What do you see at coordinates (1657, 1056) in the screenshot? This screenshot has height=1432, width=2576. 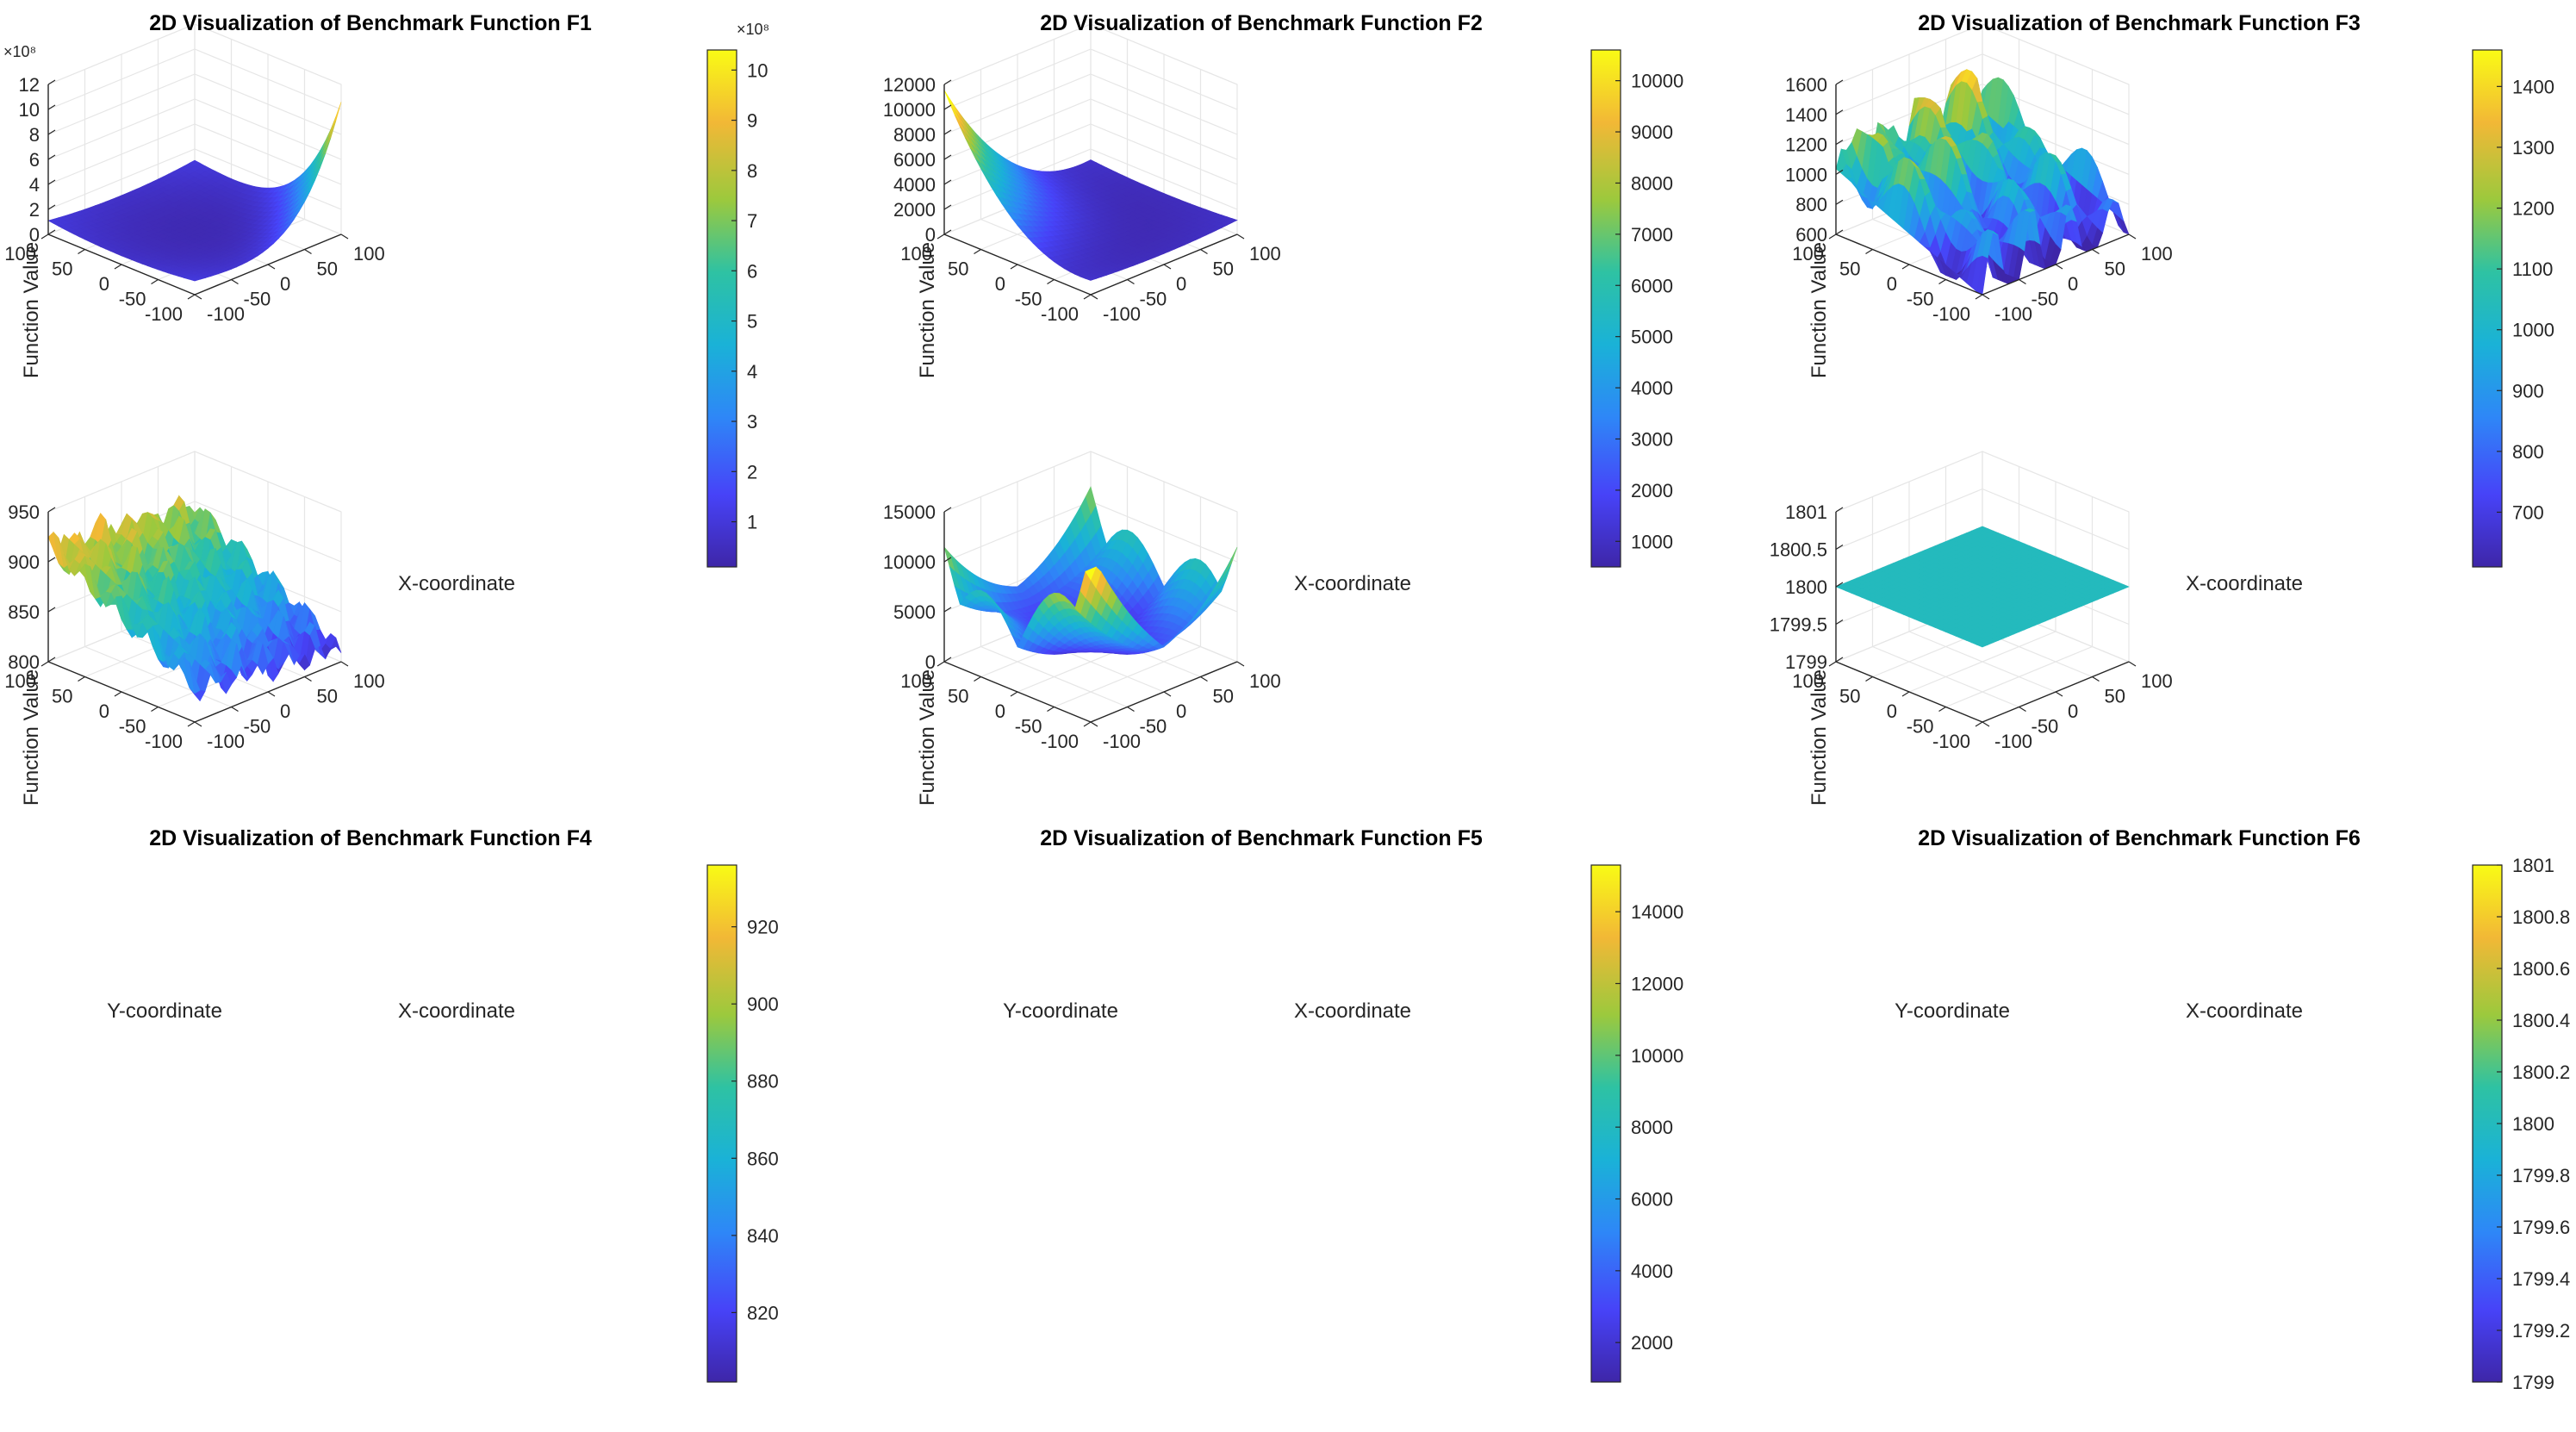 I see `colorbar-tick-label: 10000` at bounding box center [1657, 1056].